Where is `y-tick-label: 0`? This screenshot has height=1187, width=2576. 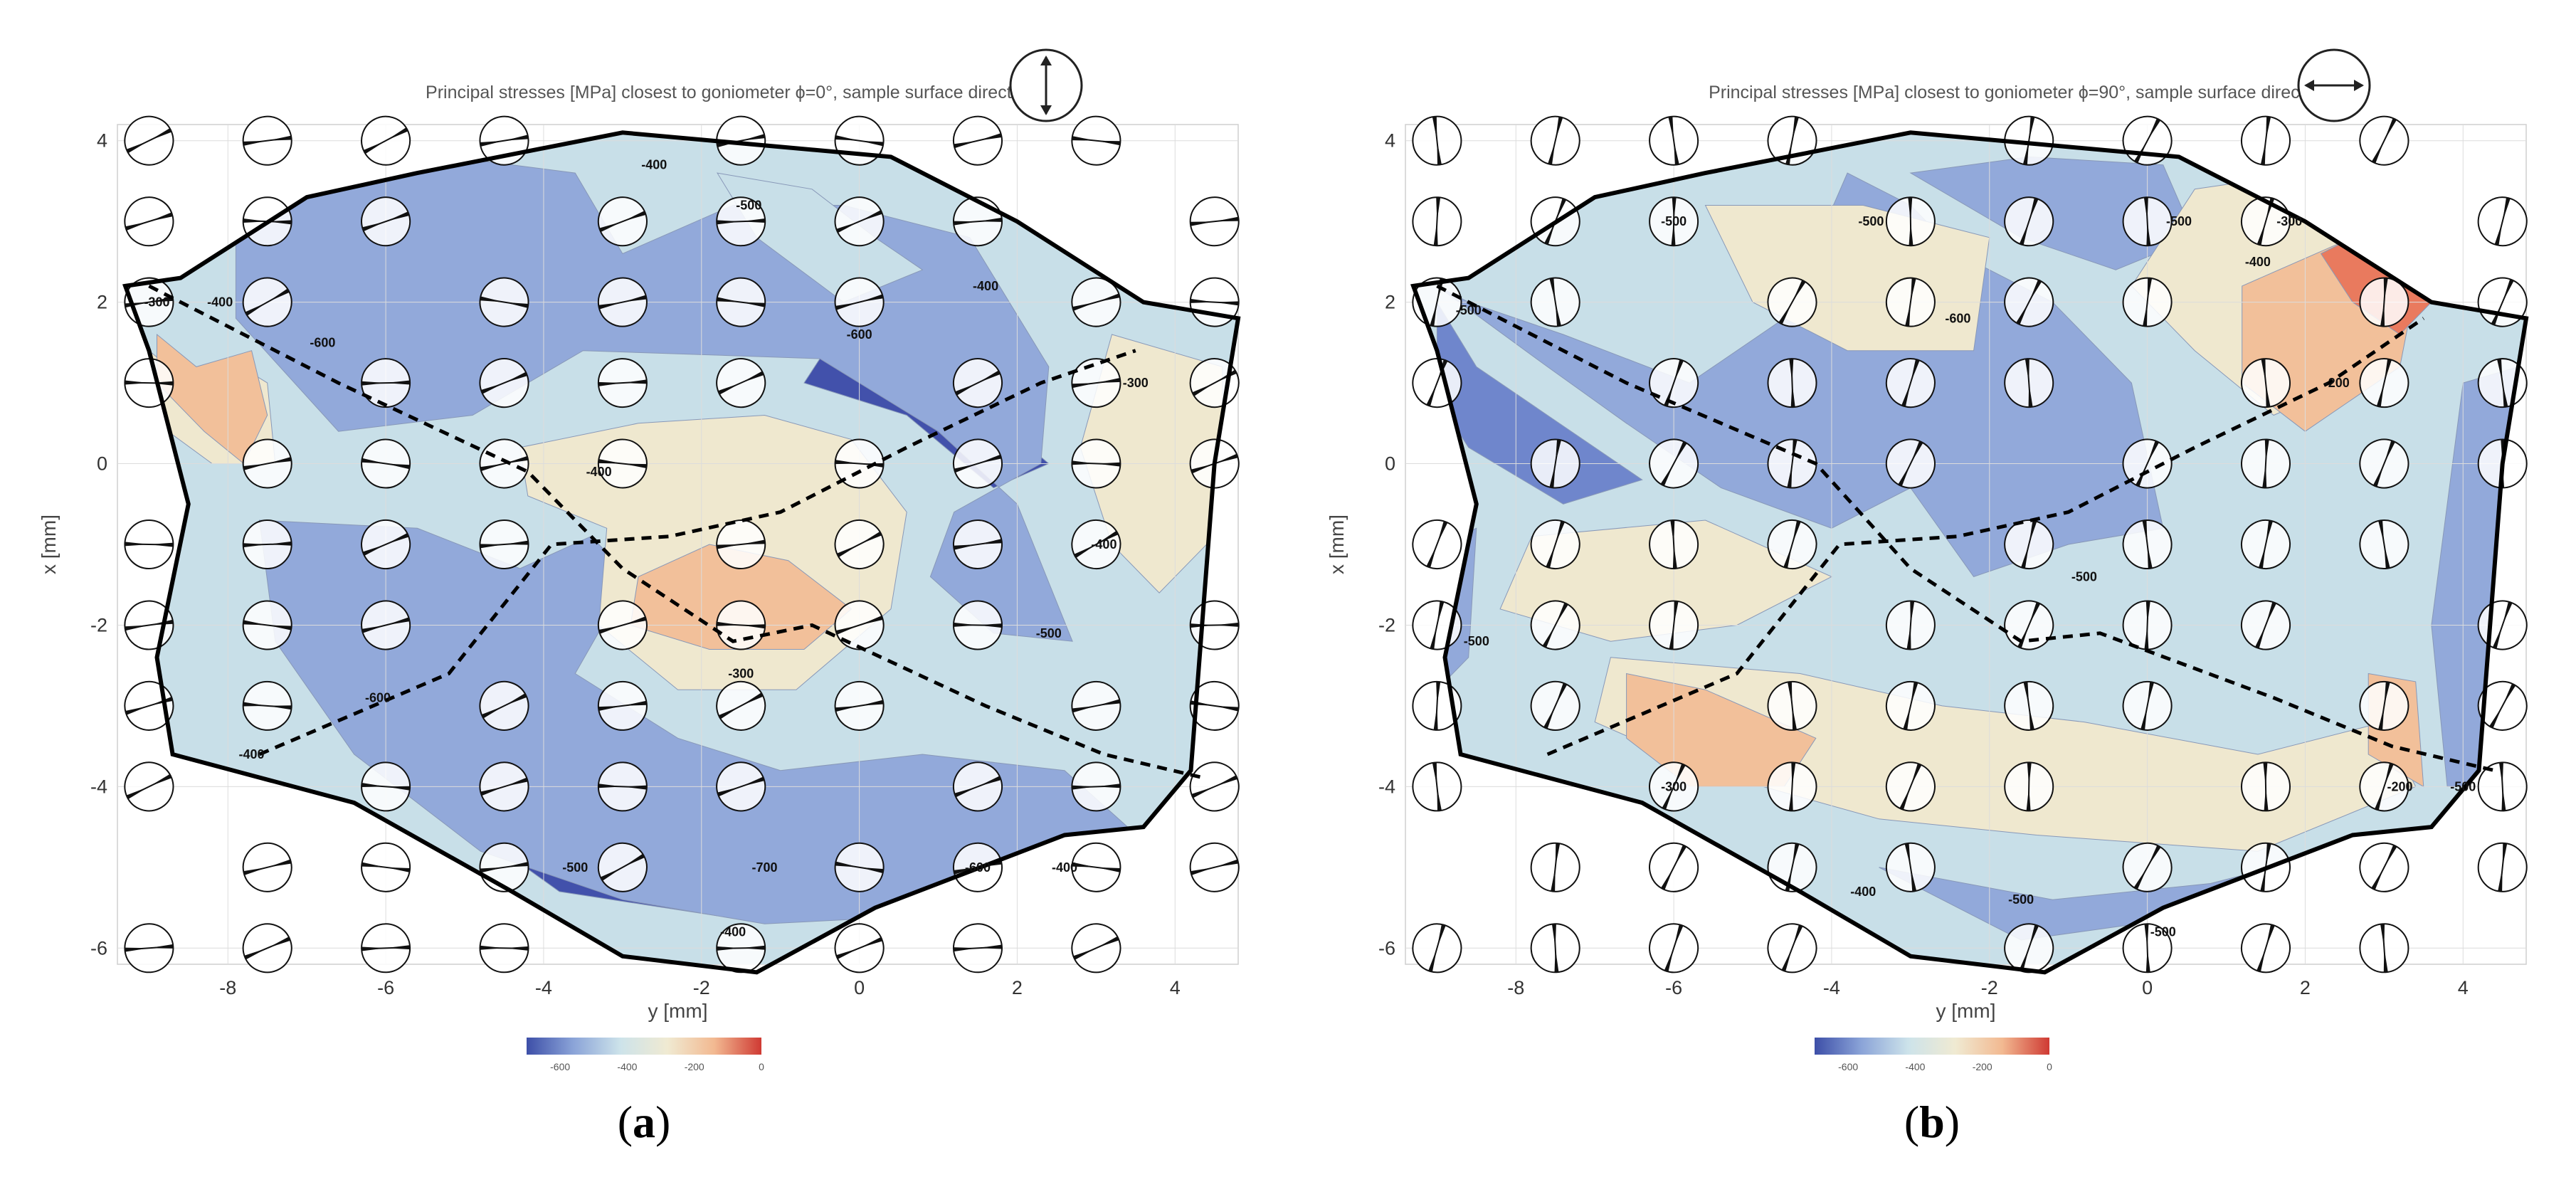
y-tick-label: 0 is located at coordinates (102, 464).